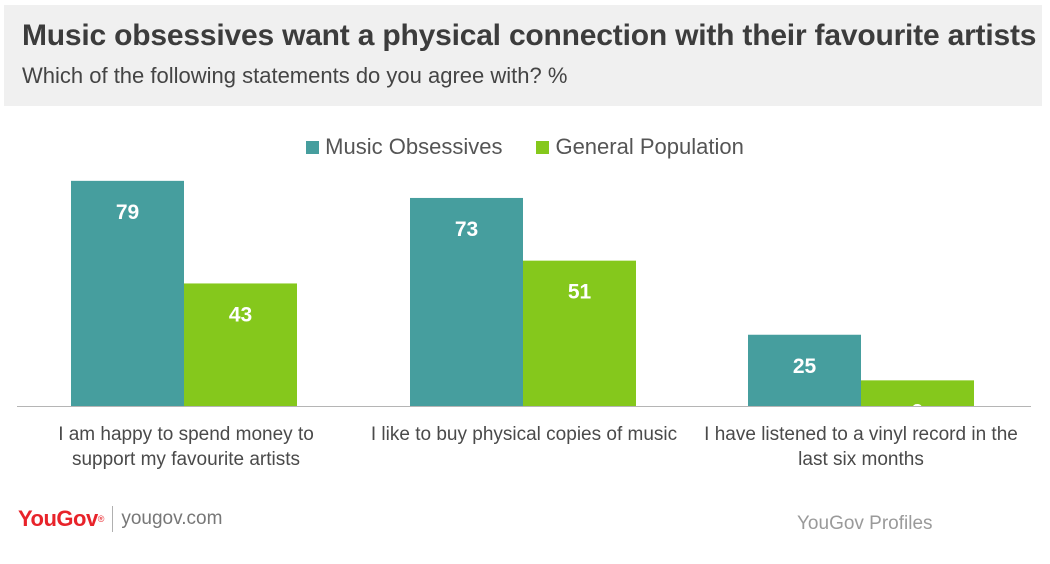 This screenshot has height=564, width=1050. Describe the element at coordinates (524, 434) in the screenshot. I see `category-label-physical-copies: I like to buy physical copies of music` at that location.